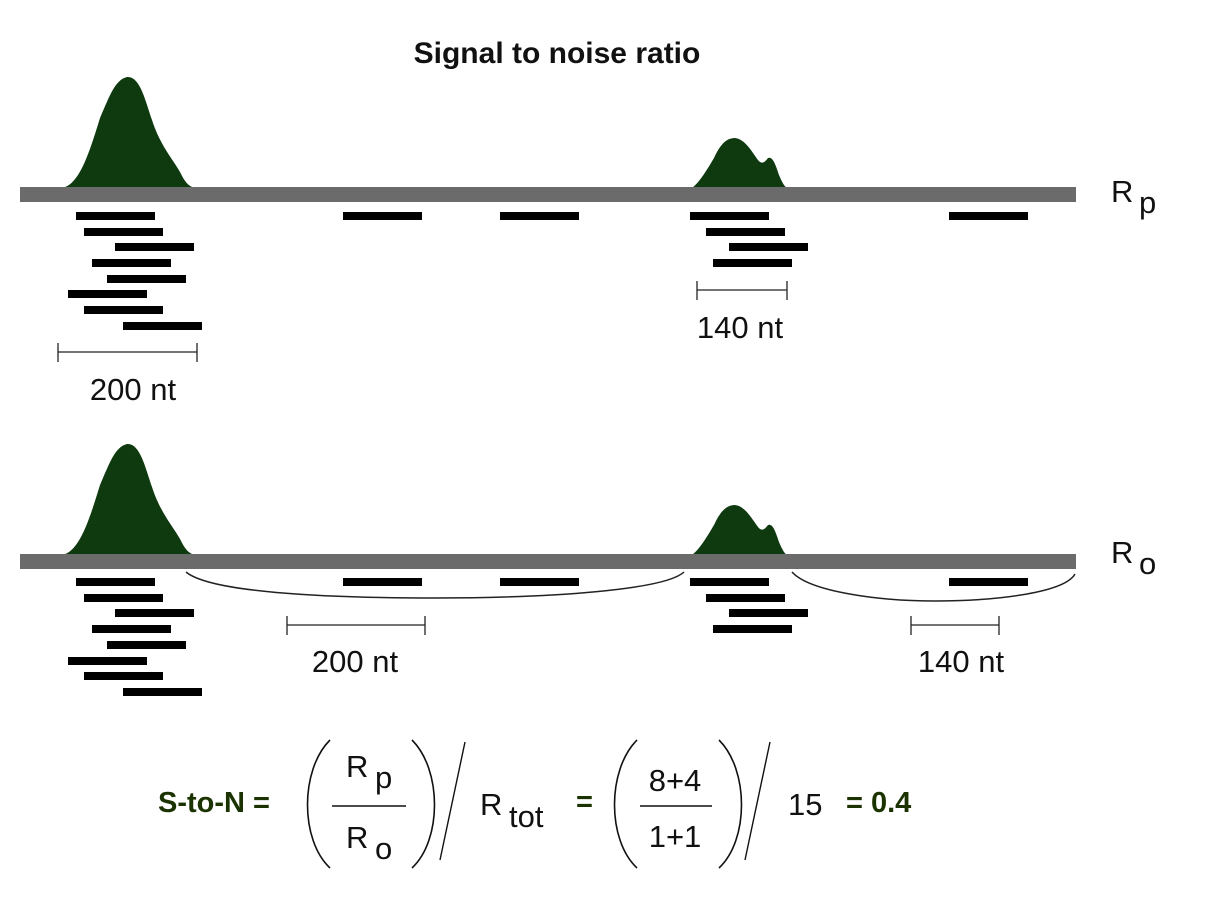 This screenshot has width=1221, height=912. I want to click on scale-label-top-left: 200 nt, so click(133, 389).